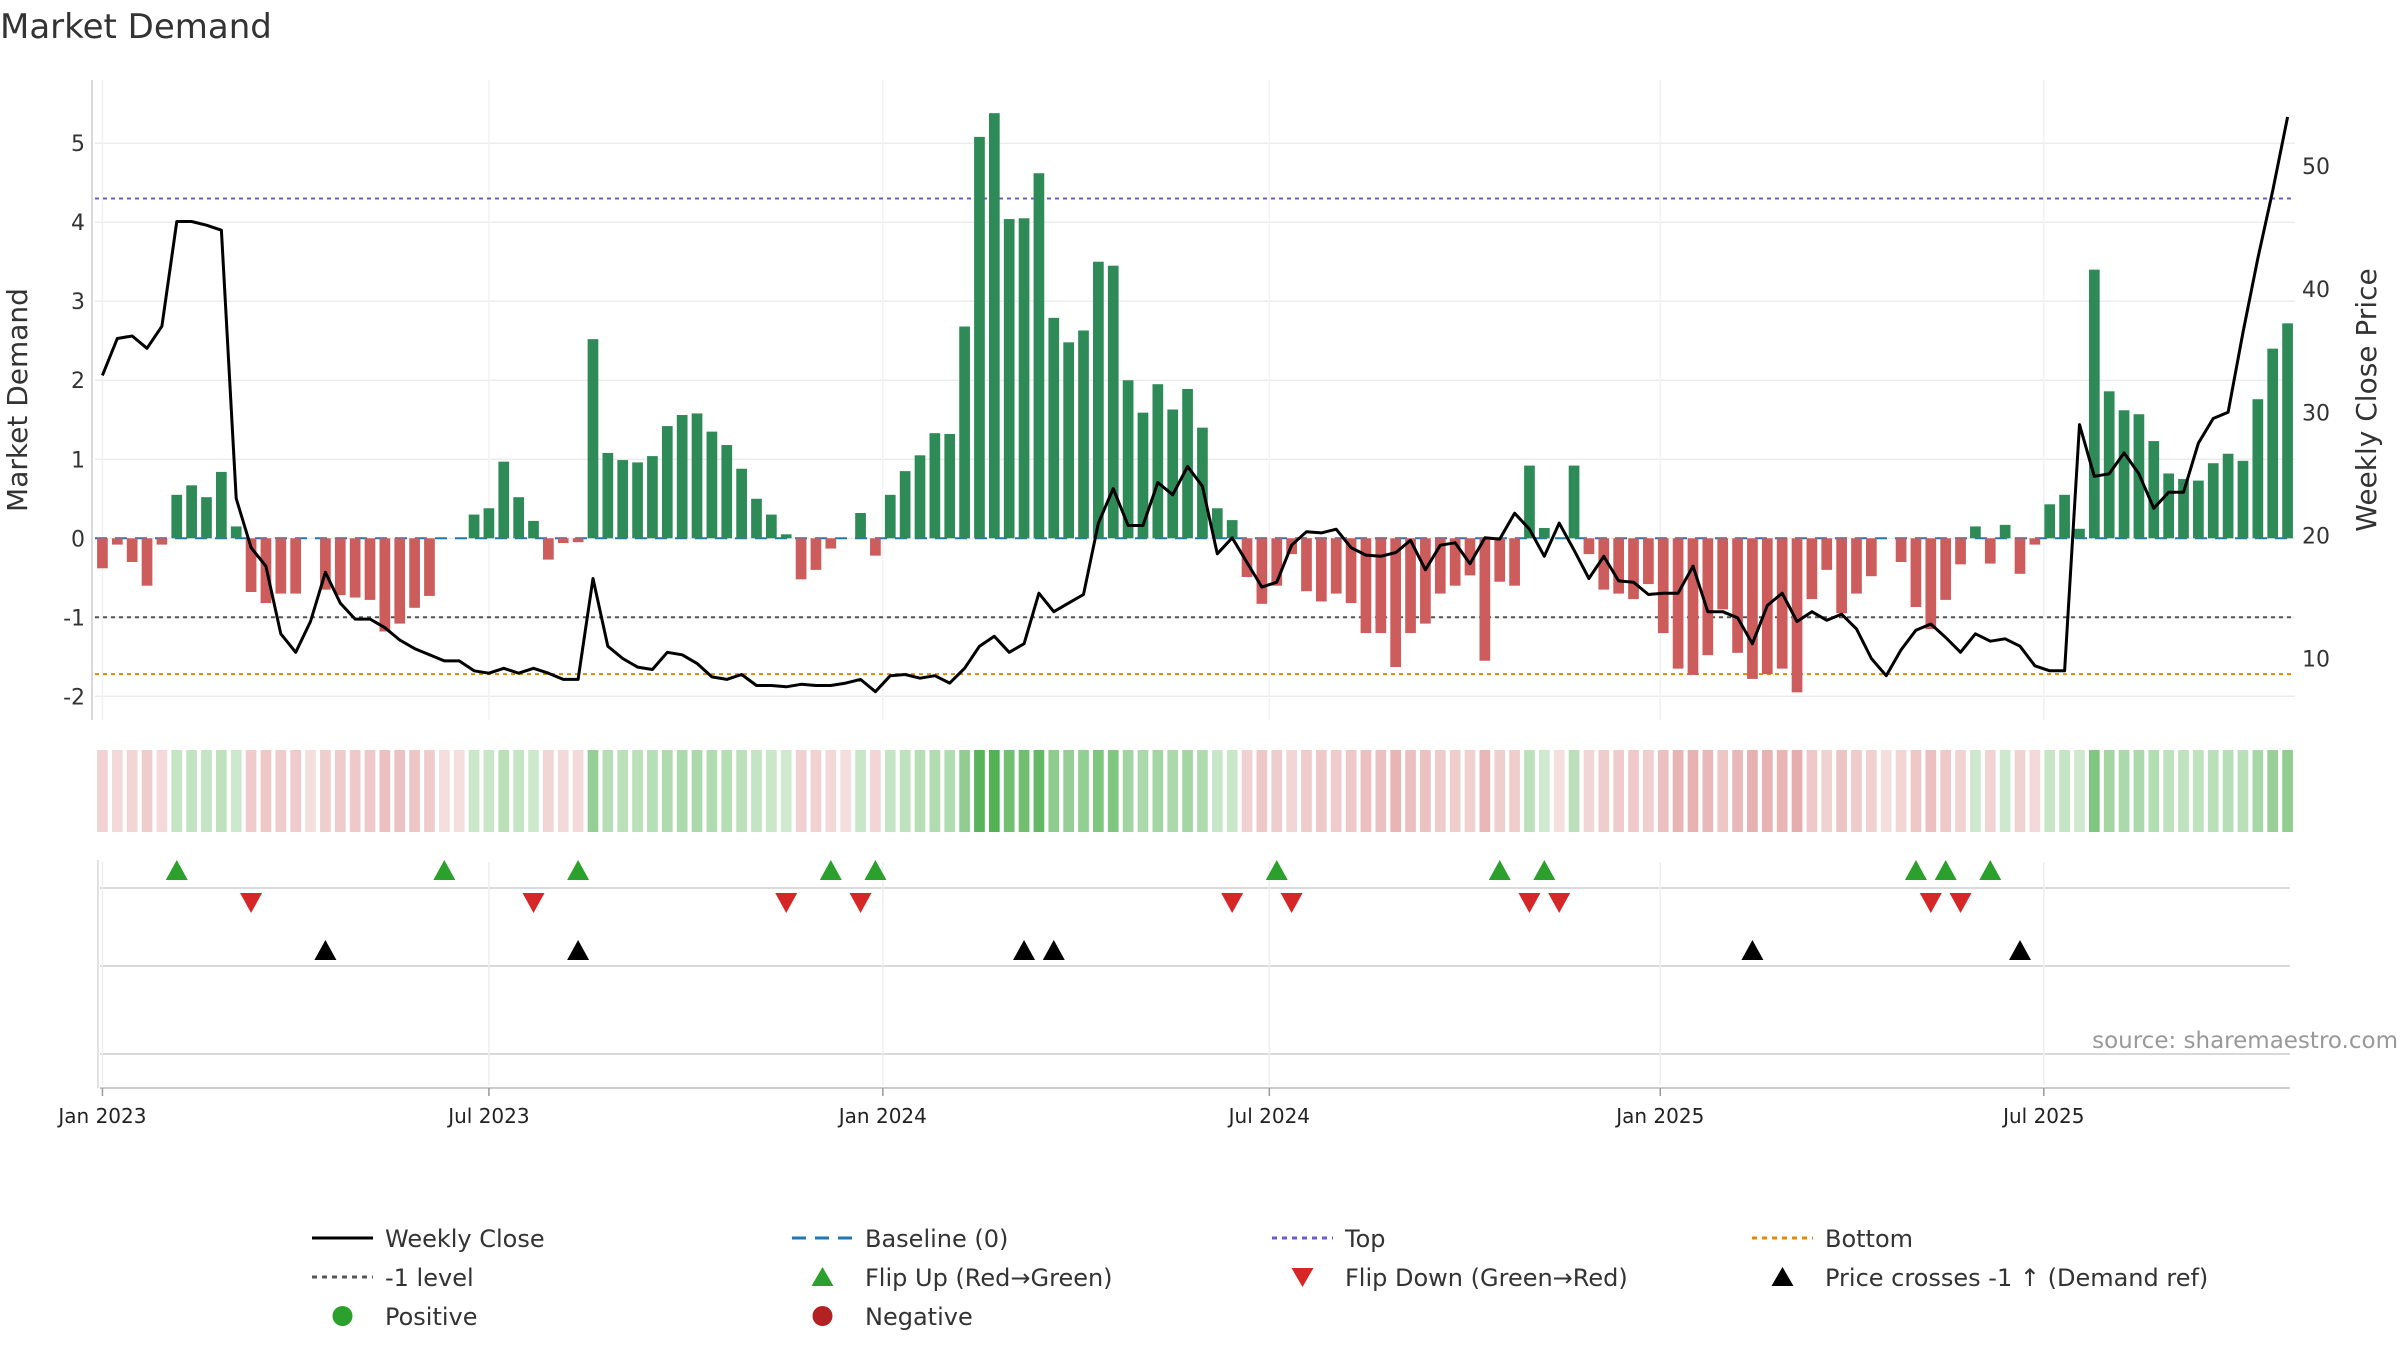  Describe the element at coordinates (101, 1116) in the screenshot. I see `date-tick-label: Jan 2023` at that location.